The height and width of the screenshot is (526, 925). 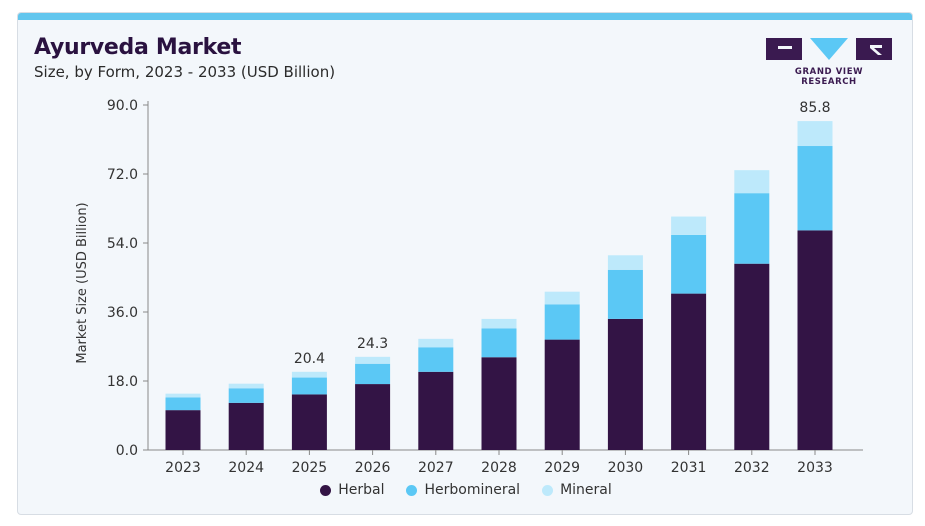 I want to click on y-axis-label: Market Size (USD Billion), so click(x=82, y=282).